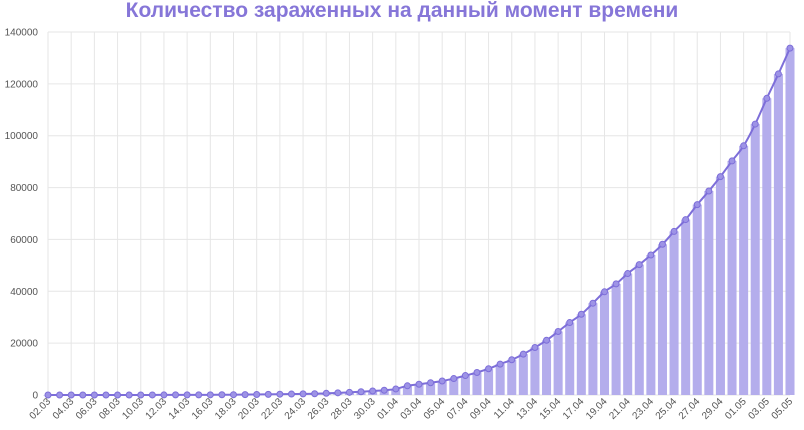  What do you see at coordinates (22, 136) in the screenshot?
I see `y-tick-label: 100000` at bounding box center [22, 136].